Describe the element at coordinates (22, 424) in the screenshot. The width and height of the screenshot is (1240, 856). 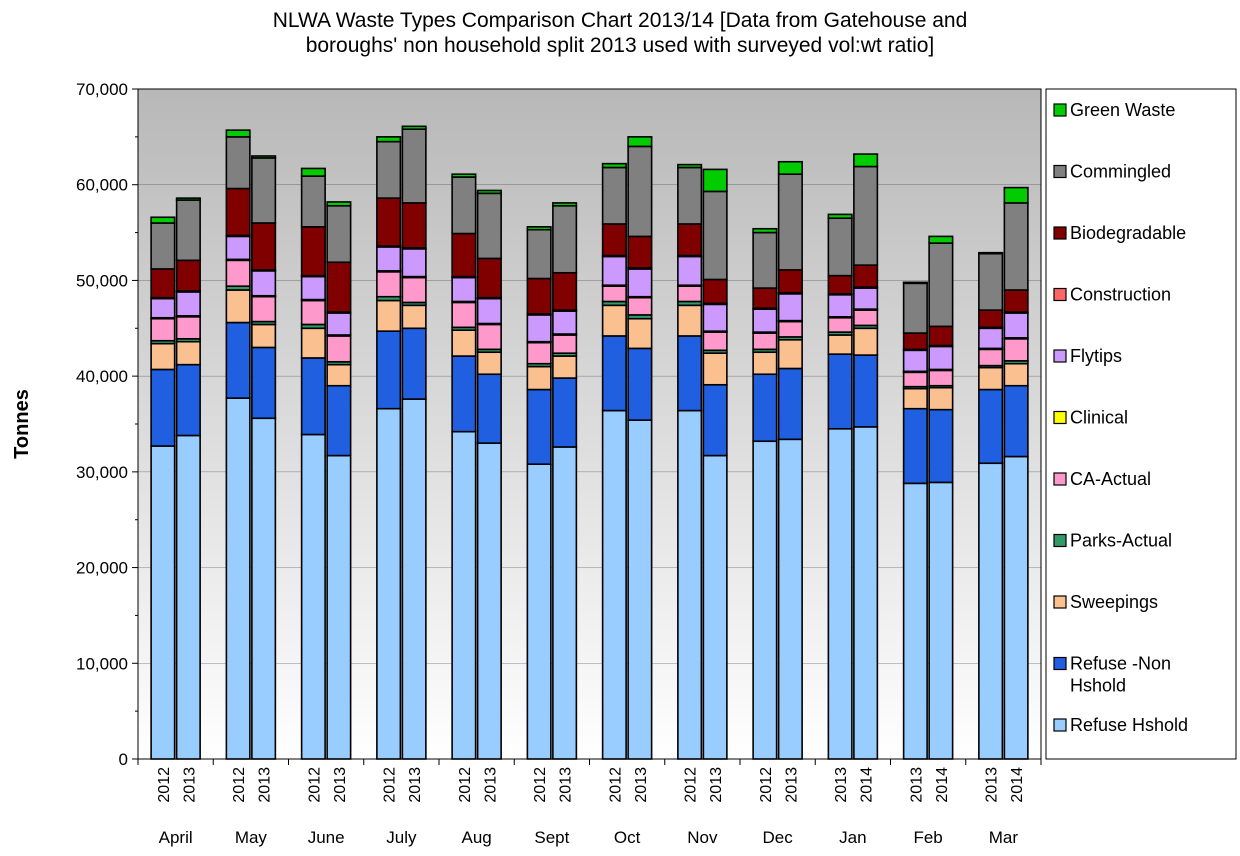
I see `y-axis-label: Tonnes` at that location.